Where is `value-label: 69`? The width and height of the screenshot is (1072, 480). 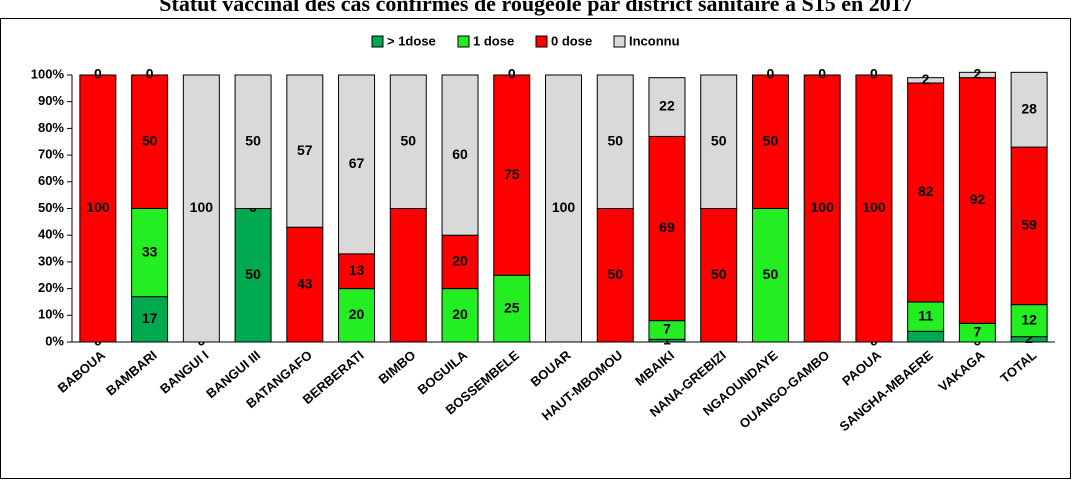
value-label: 69 is located at coordinates (667, 227).